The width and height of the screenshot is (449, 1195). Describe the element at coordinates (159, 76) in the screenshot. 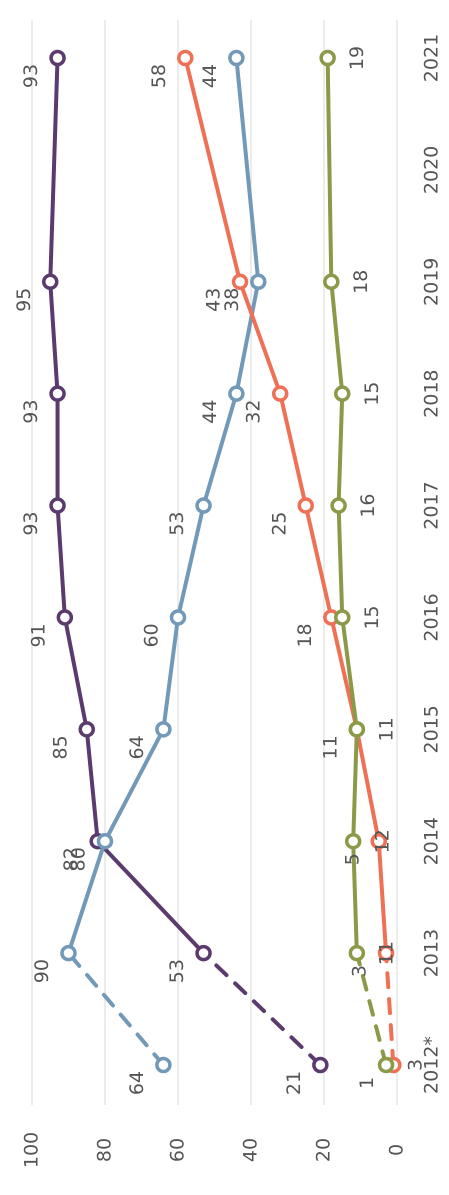

I see `data-label: 58` at that location.